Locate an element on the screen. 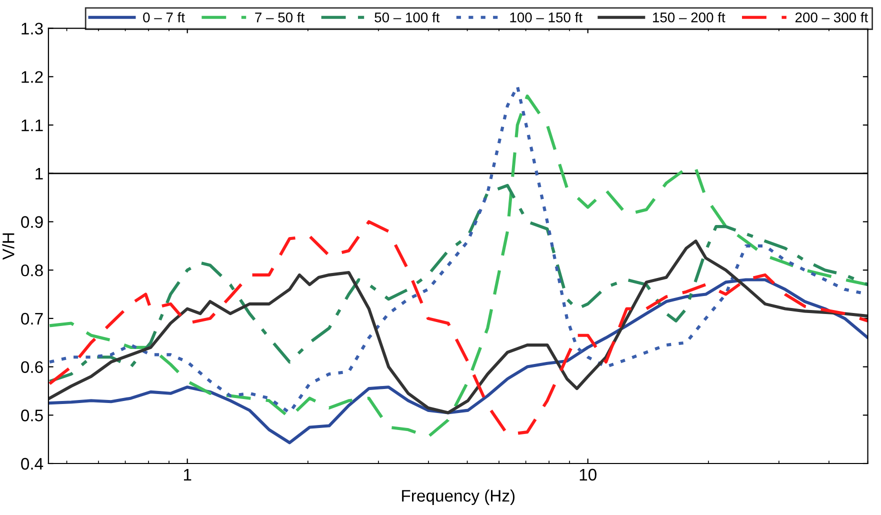  legend-label: 200 – 300 ft is located at coordinates (831, 17).